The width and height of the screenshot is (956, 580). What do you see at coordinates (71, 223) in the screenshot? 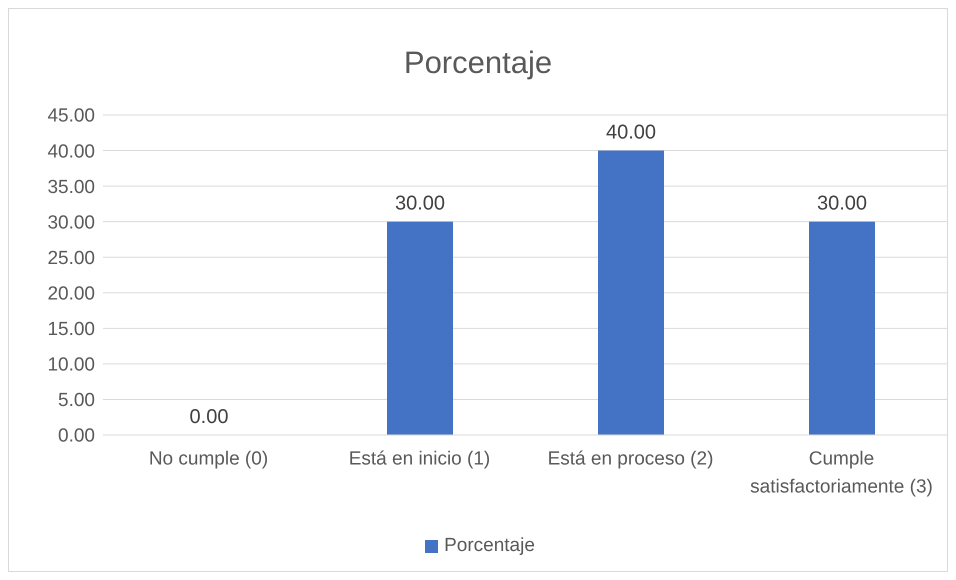
I see `y-tick-label: 30.00` at bounding box center [71, 223].